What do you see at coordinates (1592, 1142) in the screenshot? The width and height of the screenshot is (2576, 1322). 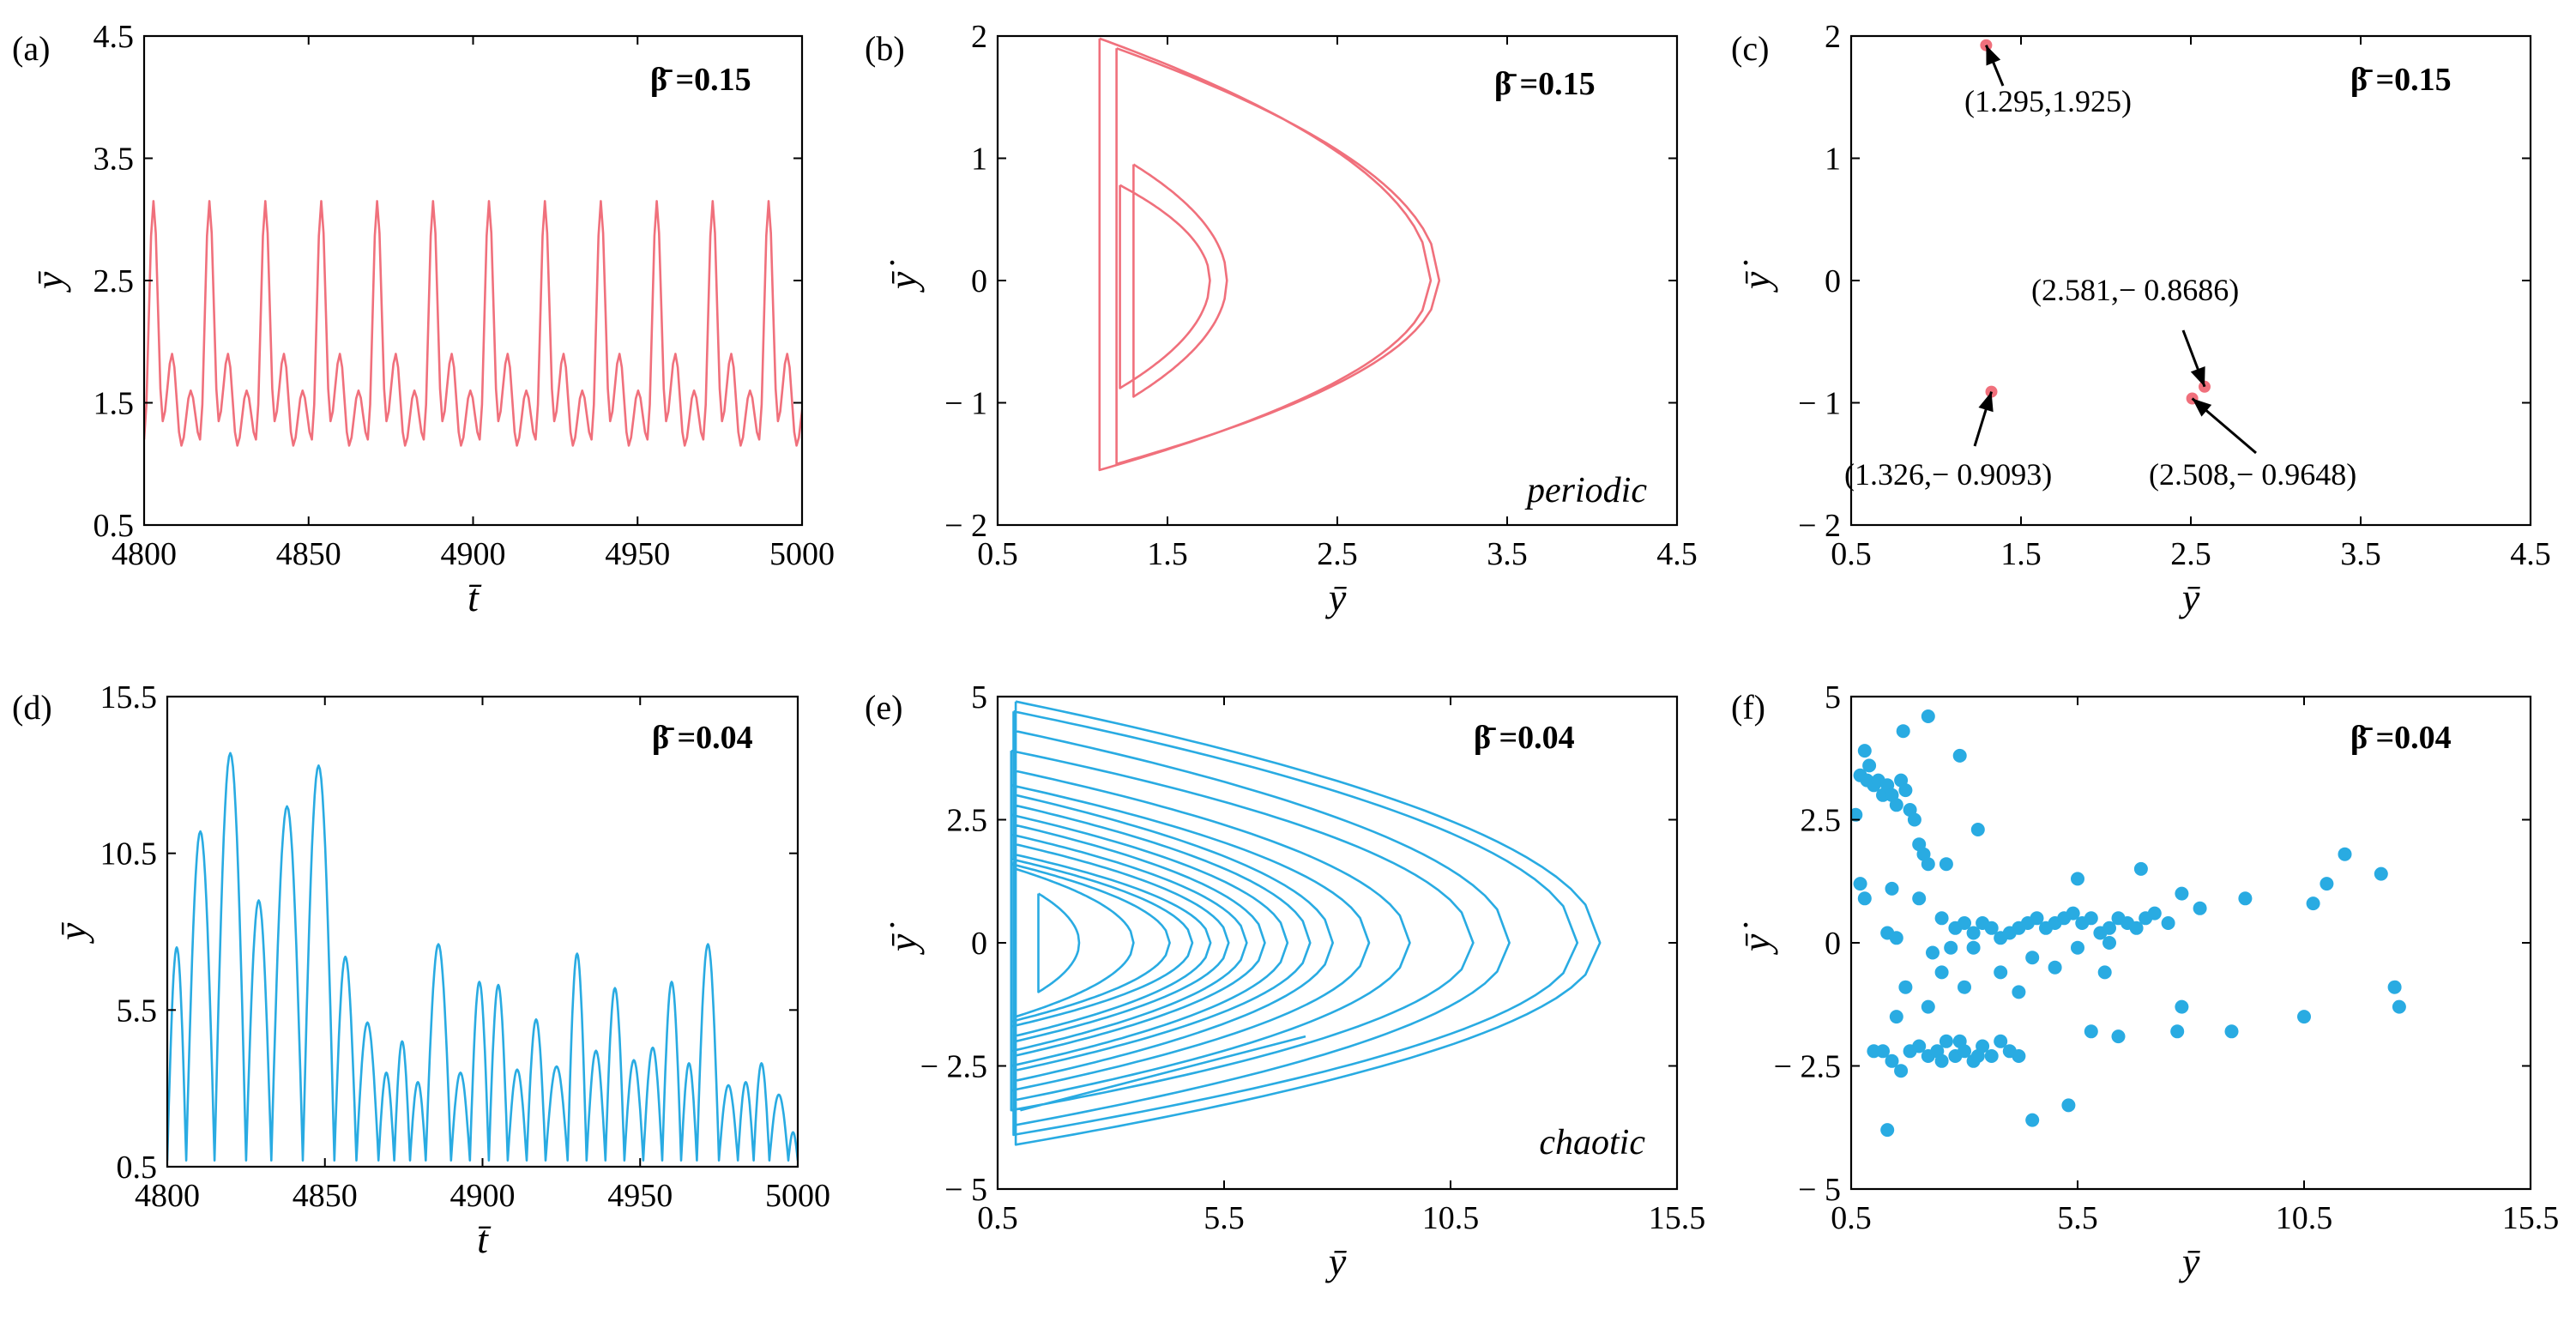 I see `regime-label: chaotic` at bounding box center [1592, 1142].